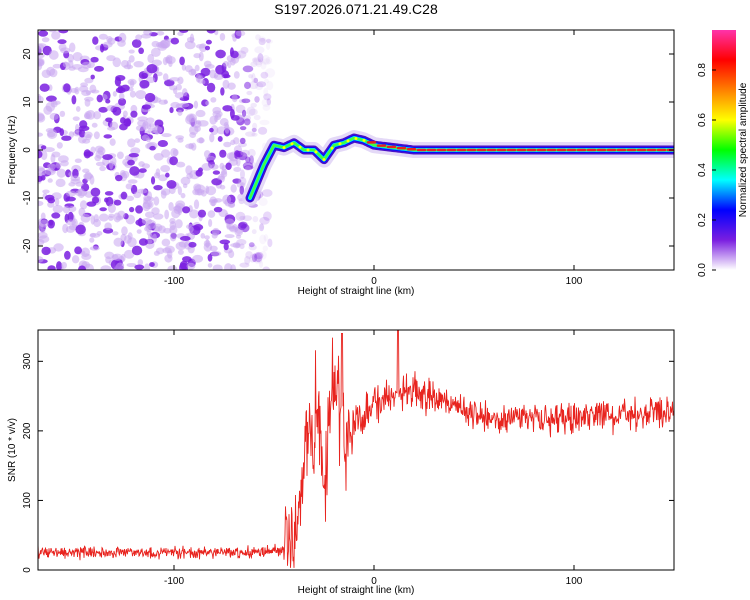 The image size is (750, 600). Describe the element at coordinates (157, 150) in the screenshot. I see `noise-layer` at that location.